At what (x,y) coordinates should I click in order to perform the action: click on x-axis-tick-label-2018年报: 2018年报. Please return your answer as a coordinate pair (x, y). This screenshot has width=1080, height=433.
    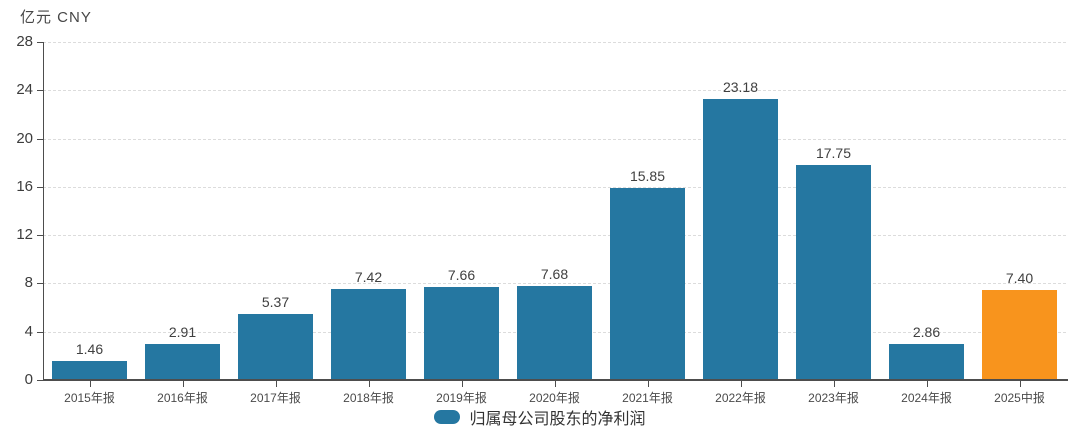
    Looking at the image, I should click on (368, 398).